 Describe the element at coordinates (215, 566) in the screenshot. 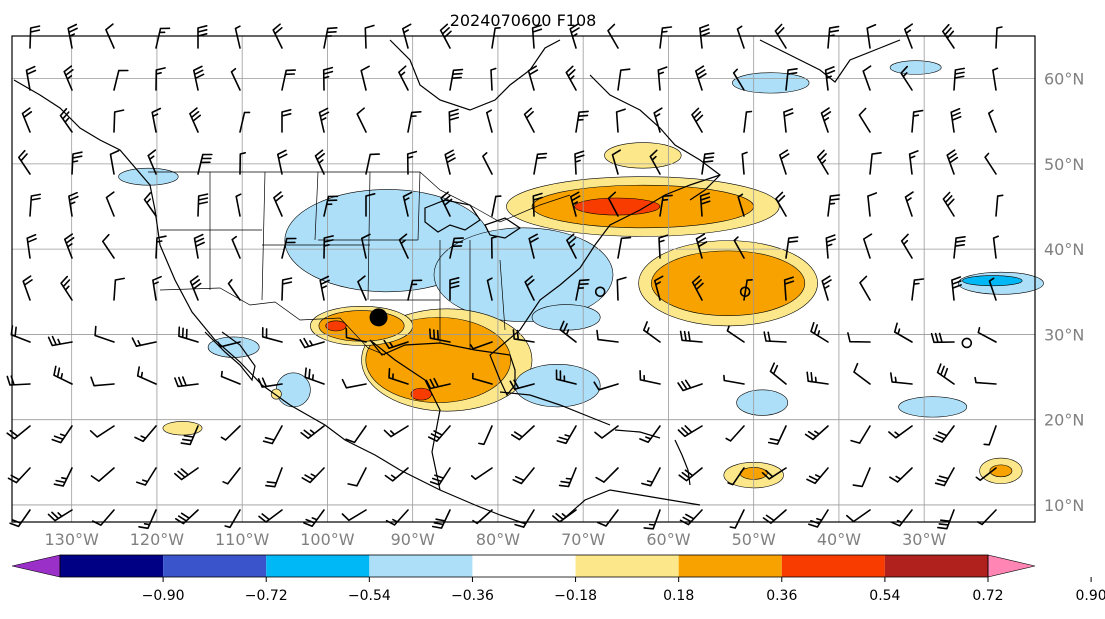

I see `colorbar-segment` at that location.